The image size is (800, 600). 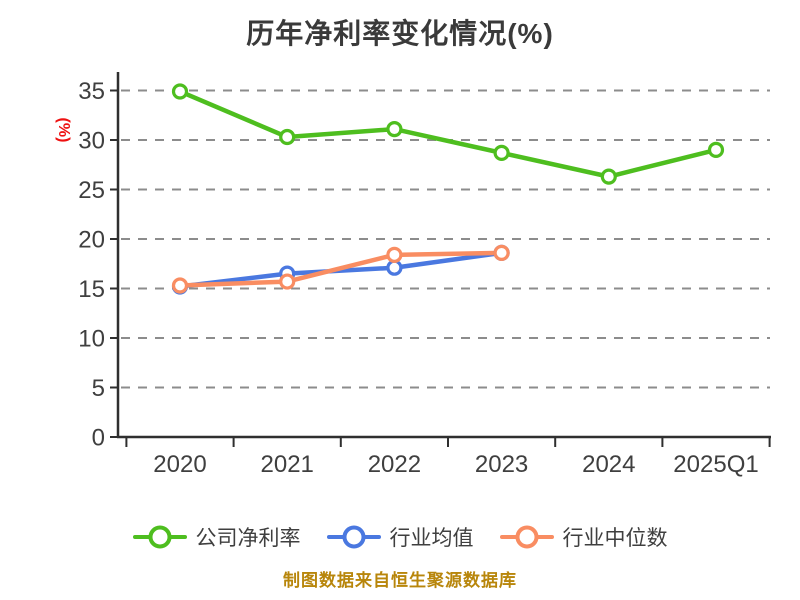 What do you see at coordinates (91, 289) in the screenshot?
I see `y-tick-label: 15` at bounding box center [91, 289].